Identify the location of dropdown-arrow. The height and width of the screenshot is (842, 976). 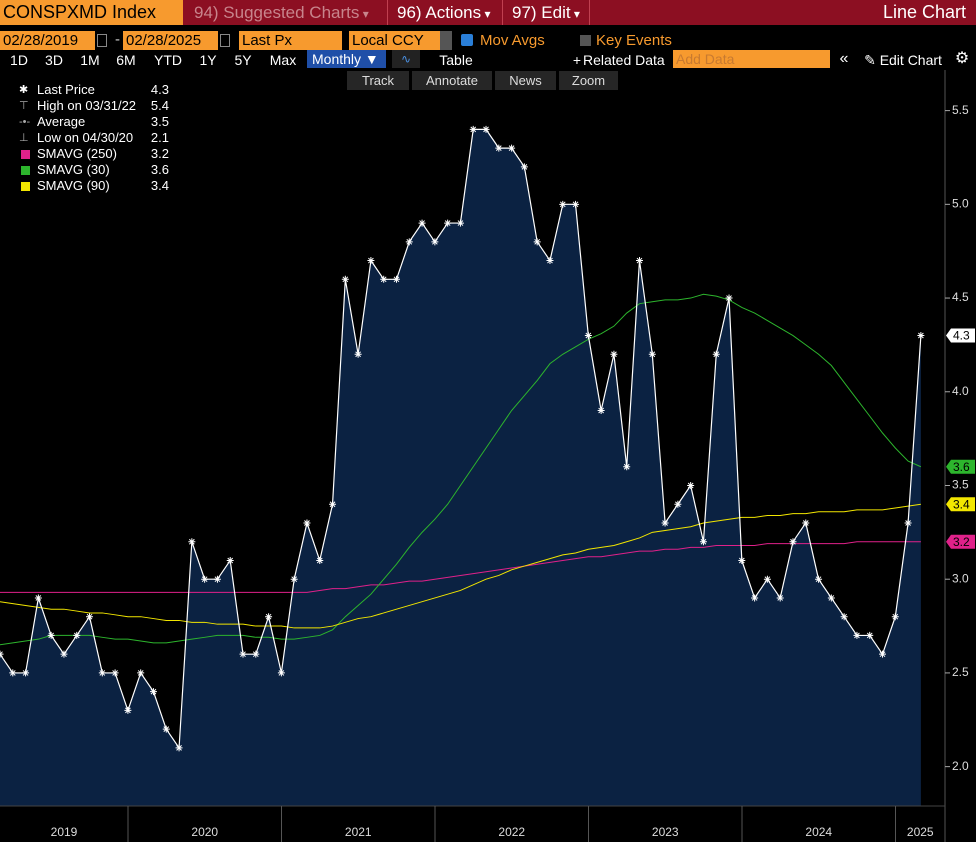
(446, 40).